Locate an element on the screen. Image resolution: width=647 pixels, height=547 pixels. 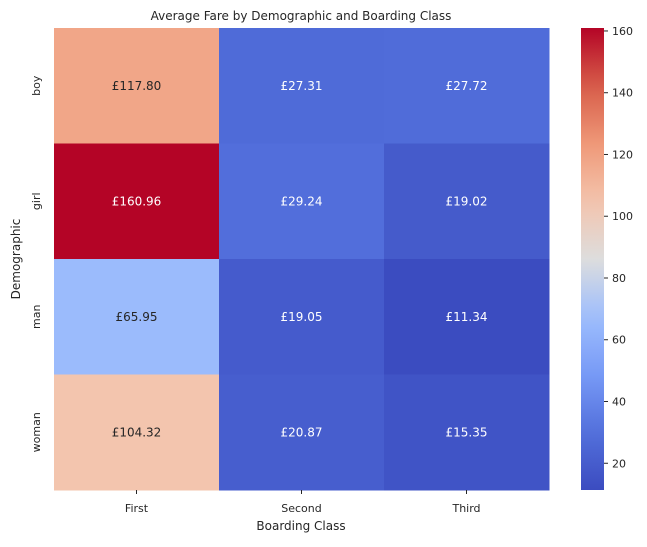
cell-label: £19.05 is located at coordinates (302, 317).